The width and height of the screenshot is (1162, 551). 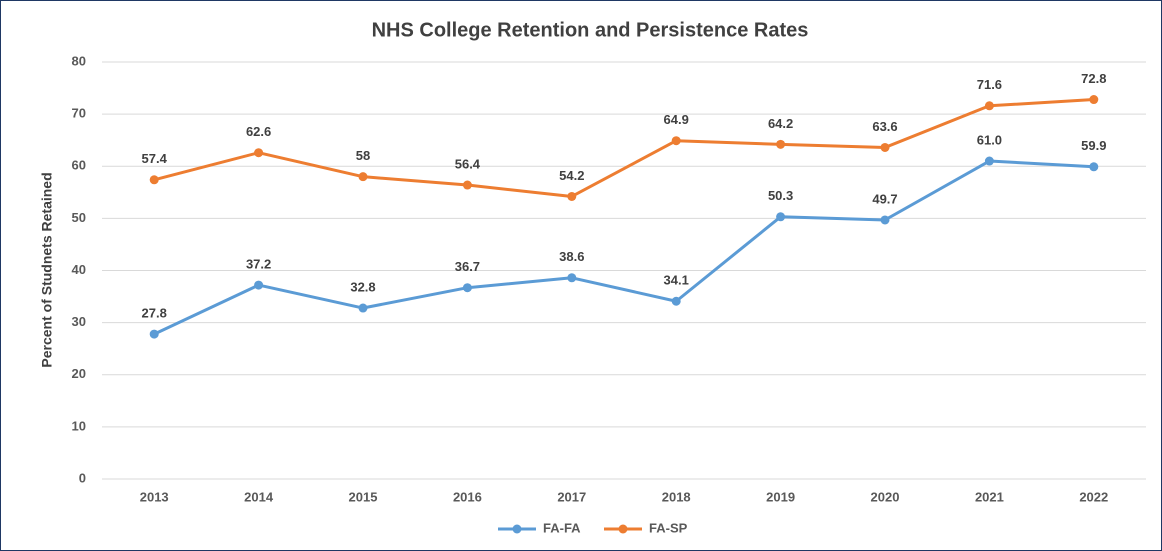 What do you see at coordinates (1093, 496) in the screenshot?
I see `x-tick-label: 2022` at bounding box center [1093, 496].